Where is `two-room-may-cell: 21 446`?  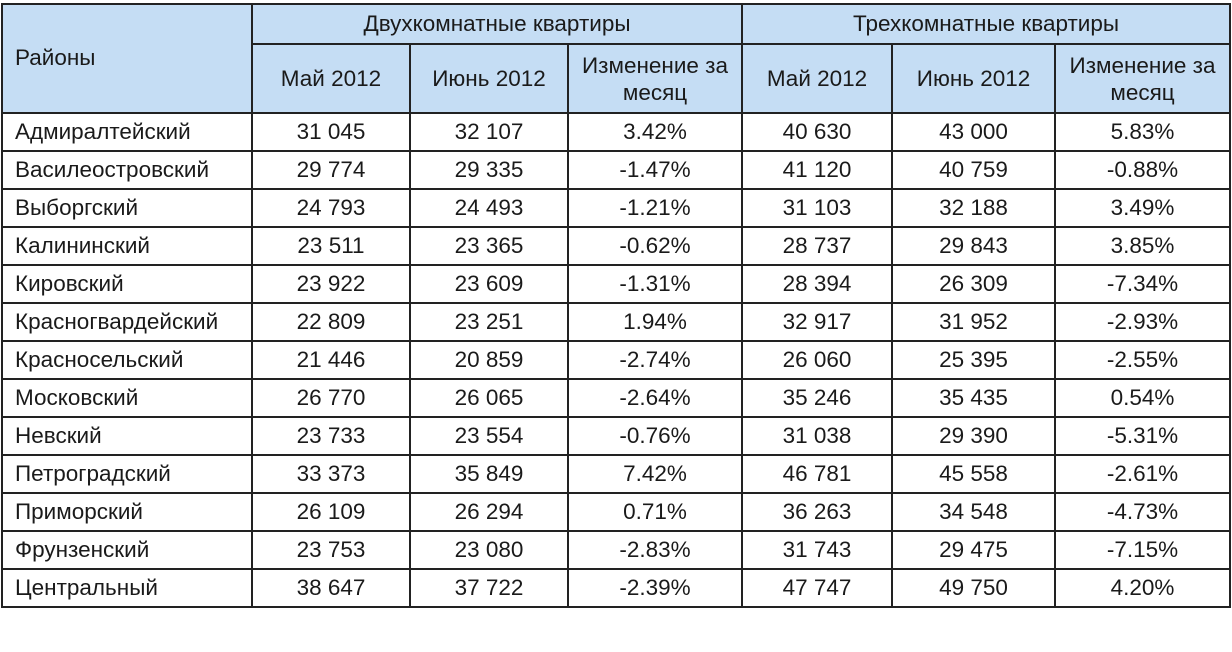 two-room-may-cell: 21 446 is located at coordinates (331, 360).